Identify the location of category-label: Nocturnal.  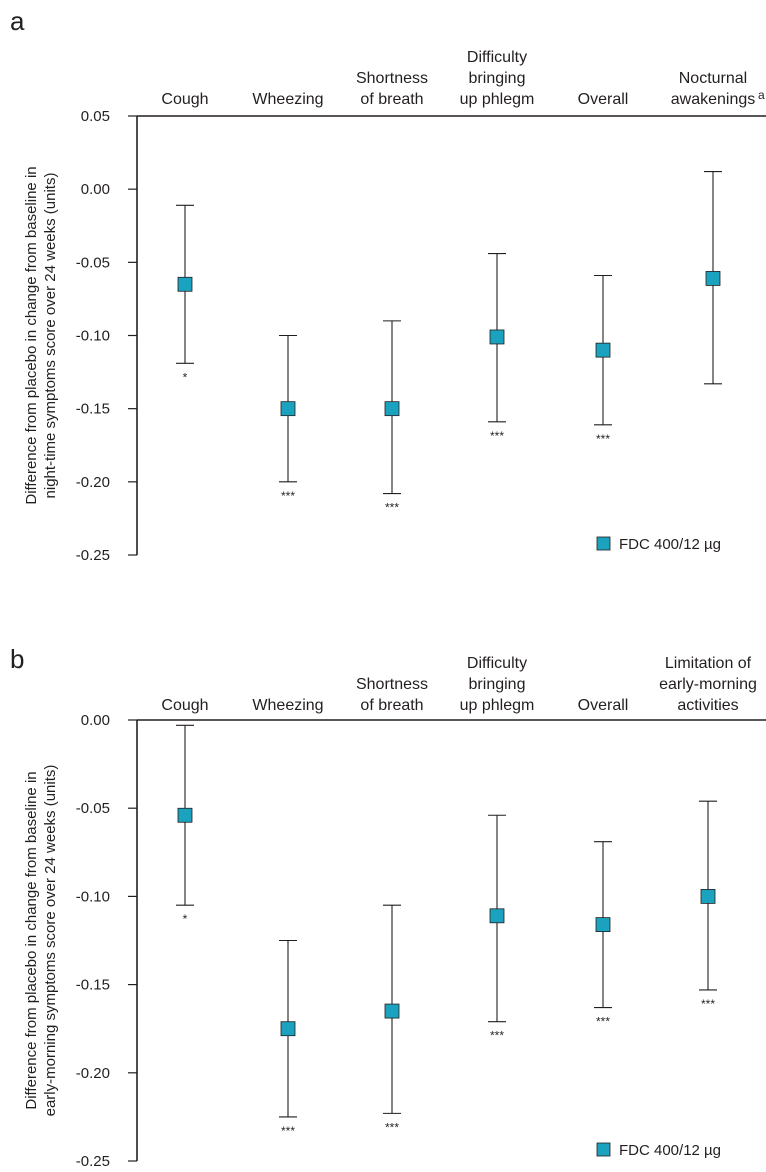
(713, 78).